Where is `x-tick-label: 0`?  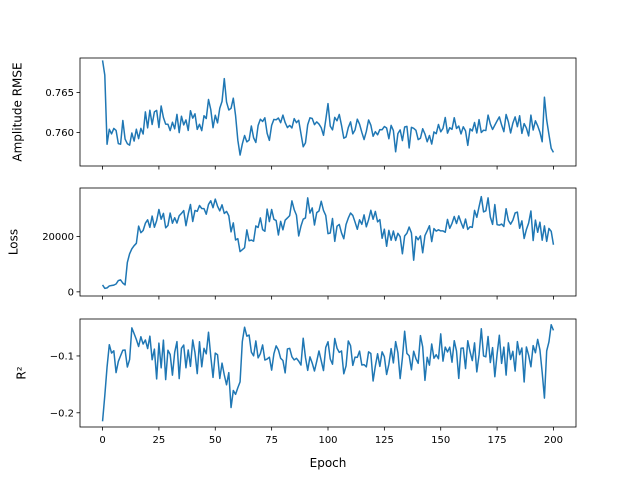
x-tick-label: 0 is located at coordinates (102, 440).